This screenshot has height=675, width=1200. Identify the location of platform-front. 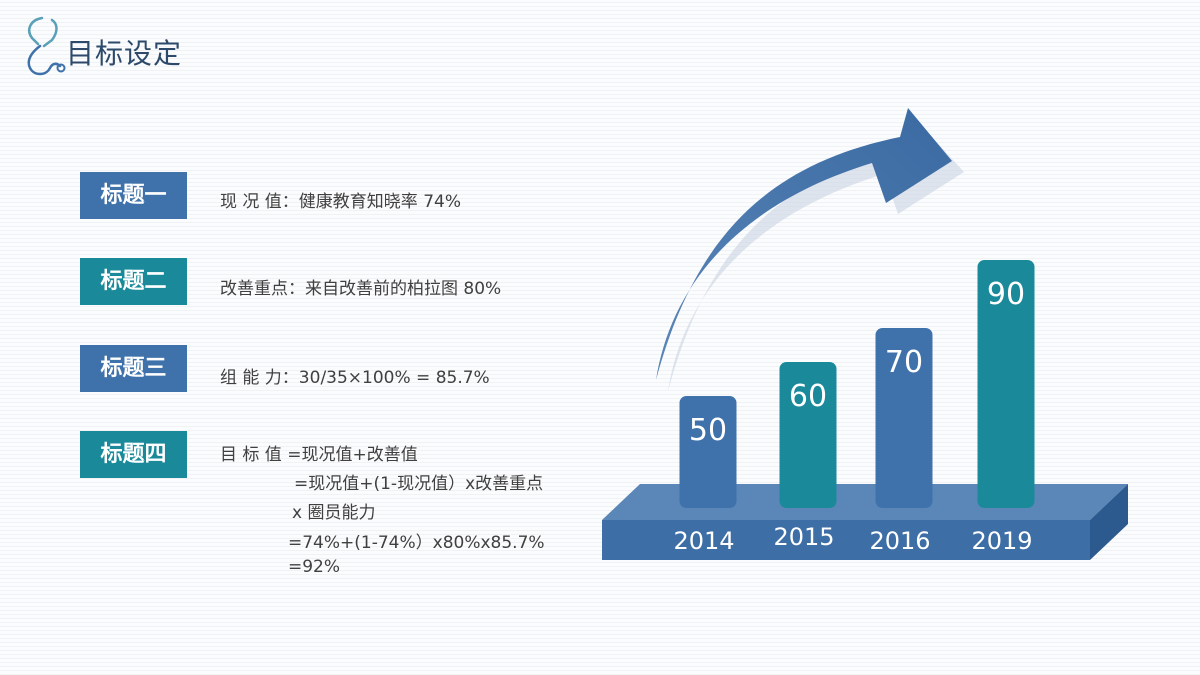
(846, 540).